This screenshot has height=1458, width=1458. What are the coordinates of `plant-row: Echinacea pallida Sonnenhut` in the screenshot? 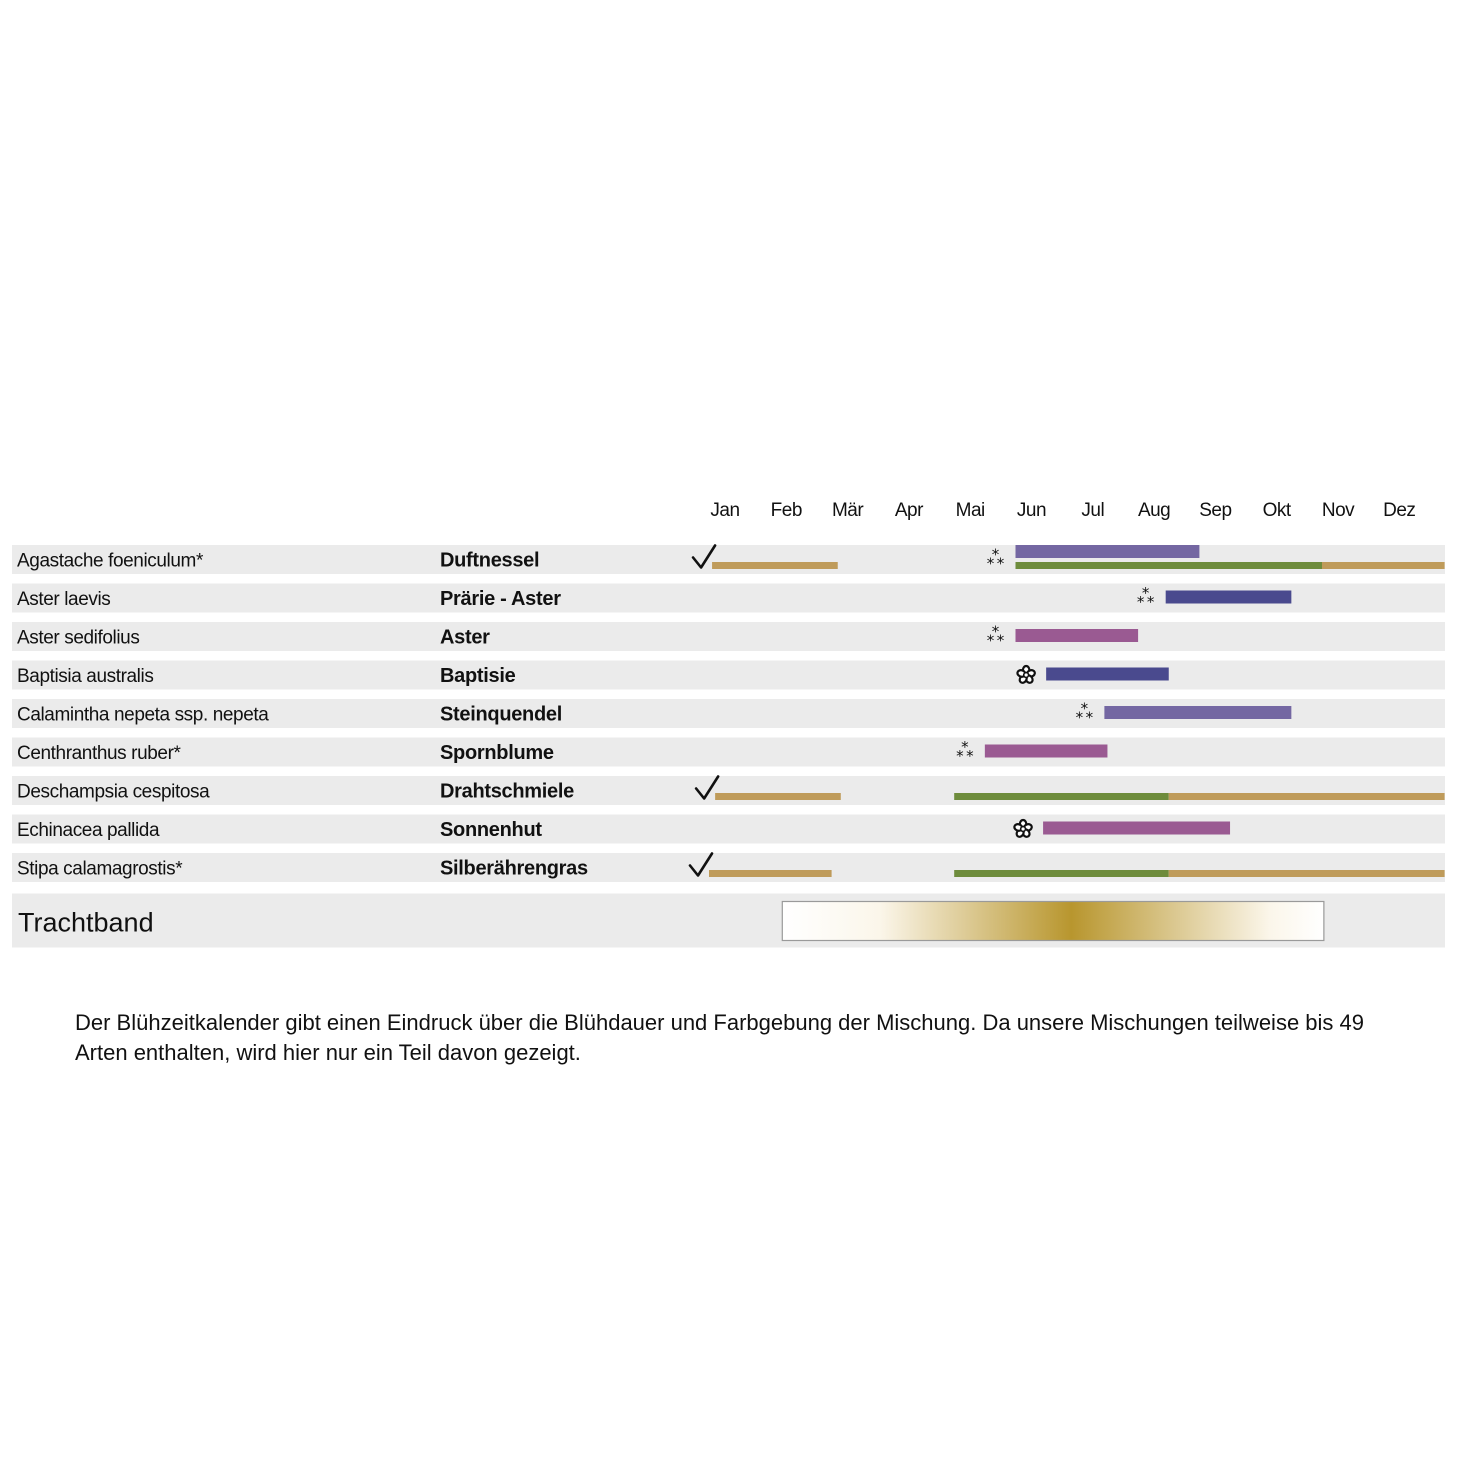 It's located at (728, 829).